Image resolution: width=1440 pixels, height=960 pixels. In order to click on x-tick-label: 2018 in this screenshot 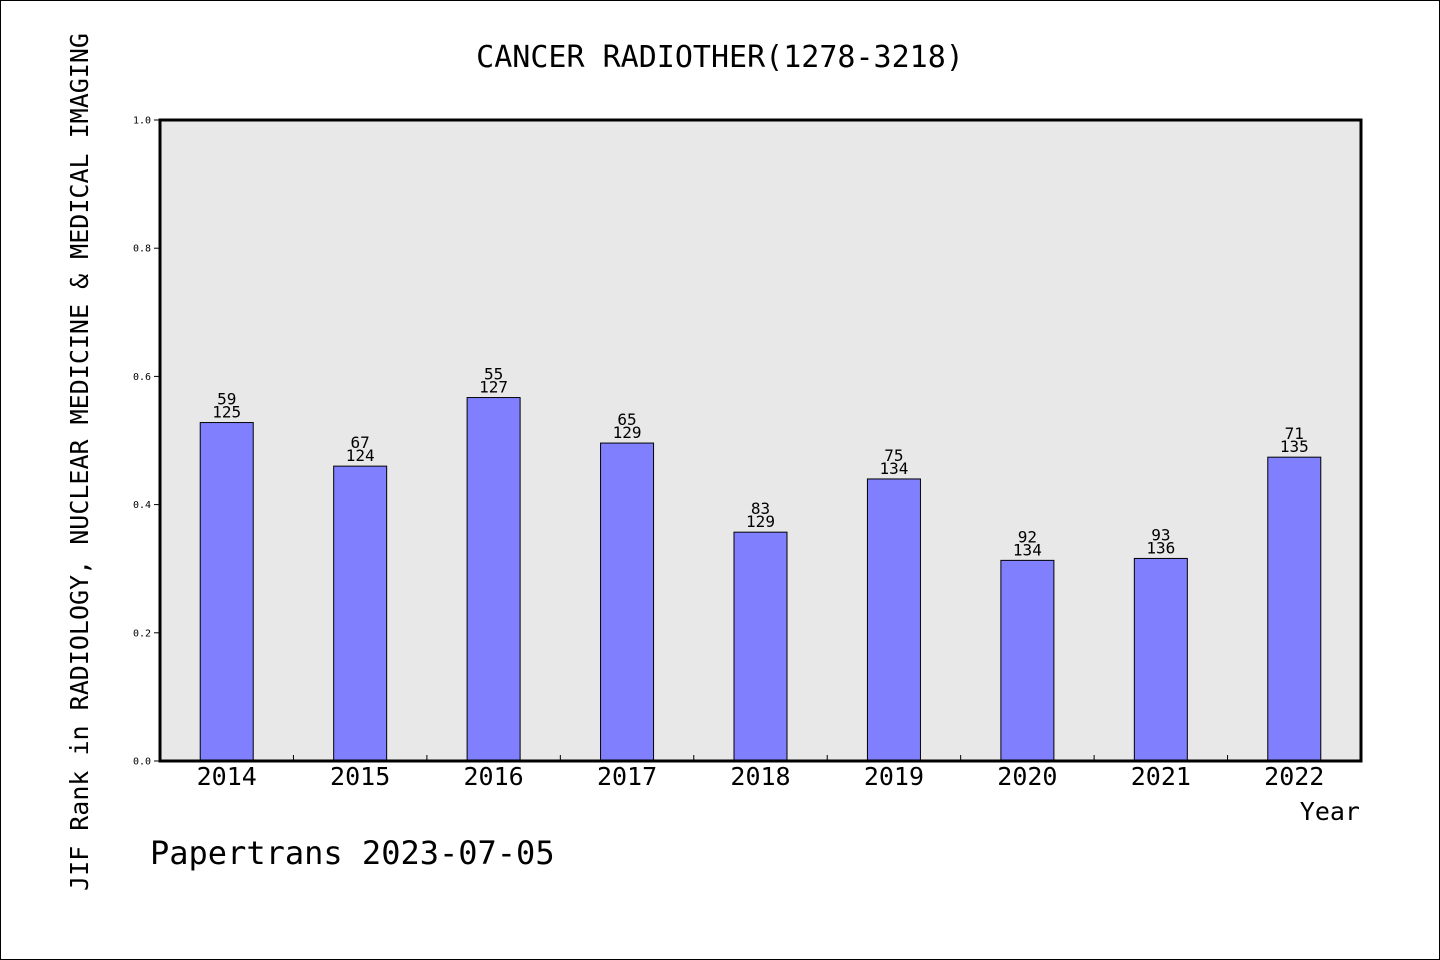, I will do `click(760, 776)`.